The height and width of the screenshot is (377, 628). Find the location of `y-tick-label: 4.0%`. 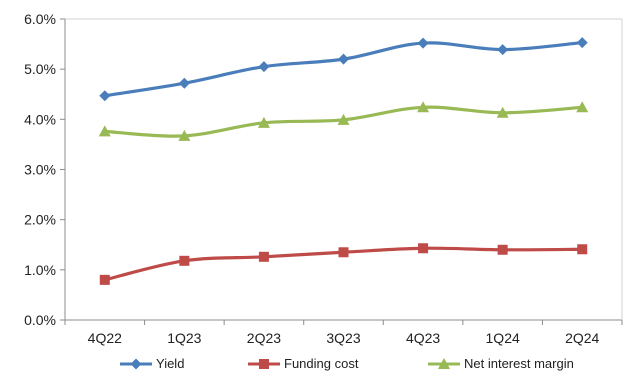

y-tick-label: 4.0% is located at coordinates (40, 119).